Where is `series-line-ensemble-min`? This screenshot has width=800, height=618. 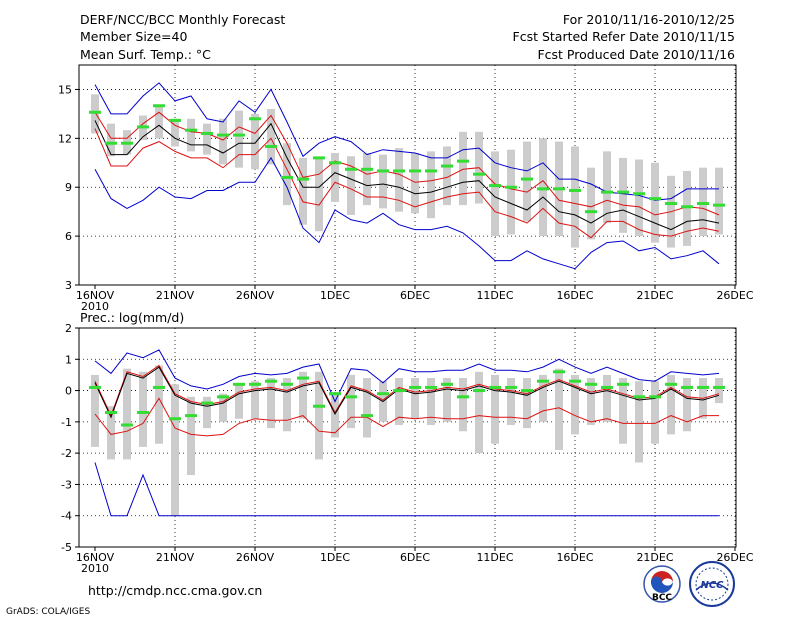 series-line-ensemble-min is located at coordinates (407, 213).